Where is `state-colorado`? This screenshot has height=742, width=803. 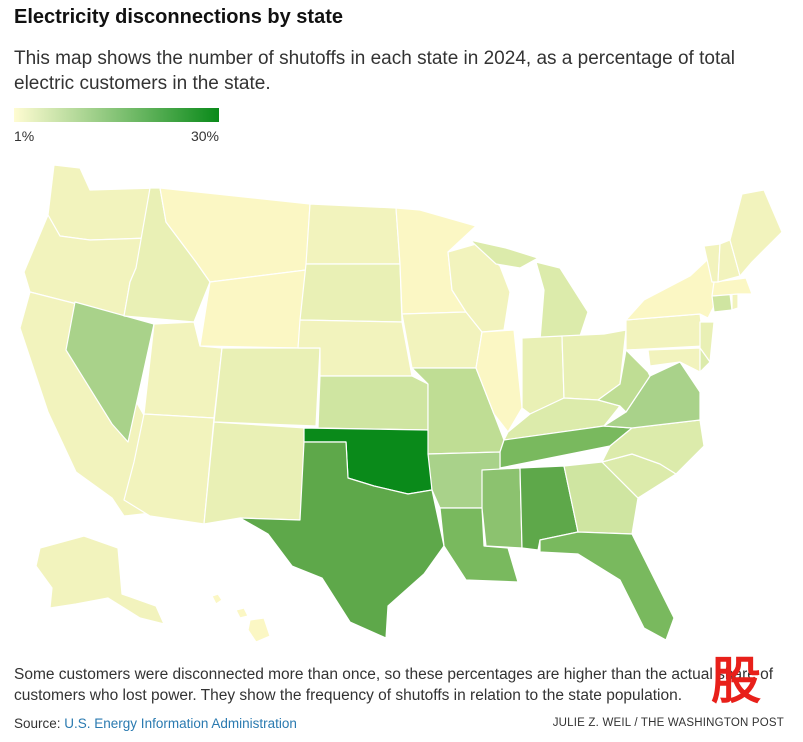 state-colorado is located at coordinates (267, 387).